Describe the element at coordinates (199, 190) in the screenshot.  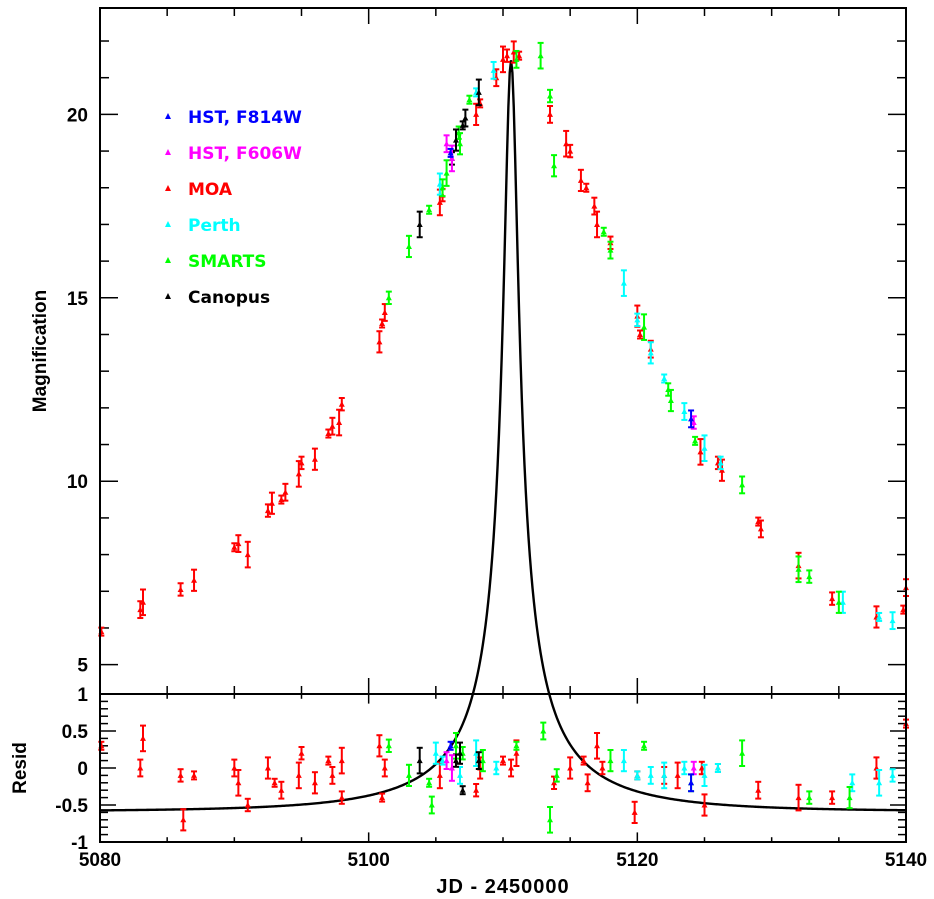
I see `legend-entry: MOA` at that location.